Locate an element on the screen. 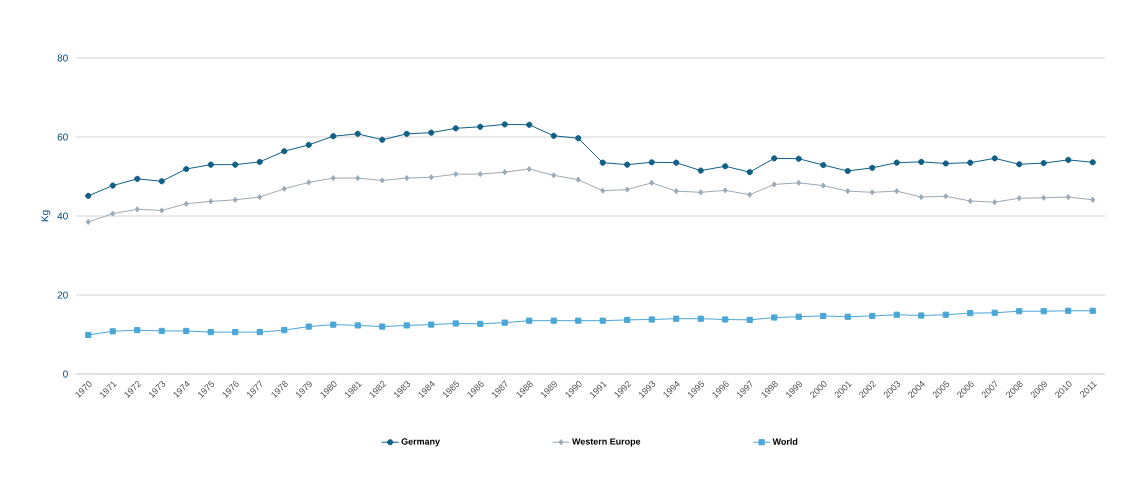 Image resolution: width=1135 pixels, height=479 pixels. y-tick-label: 0 is located at coordinates (65, 374).